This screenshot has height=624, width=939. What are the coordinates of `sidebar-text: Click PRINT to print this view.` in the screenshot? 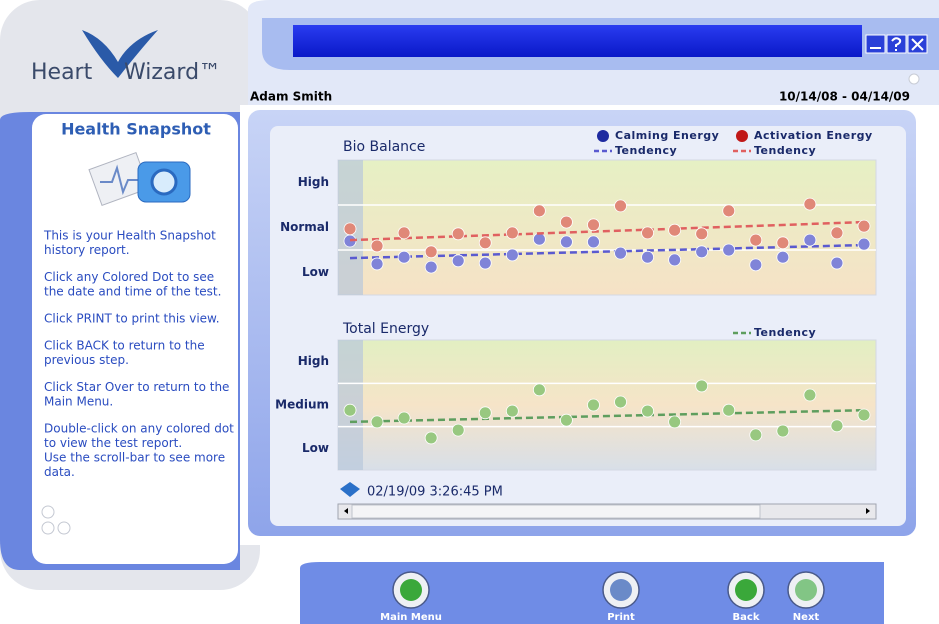 It's located at (132, 319).